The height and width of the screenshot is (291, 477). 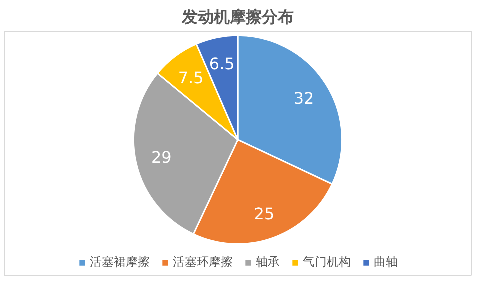 What do you see at coordinates (120, 262) in the screenshot?
I see `legend-label: 活塞裙摩擦` at bounding box center [120, 262].